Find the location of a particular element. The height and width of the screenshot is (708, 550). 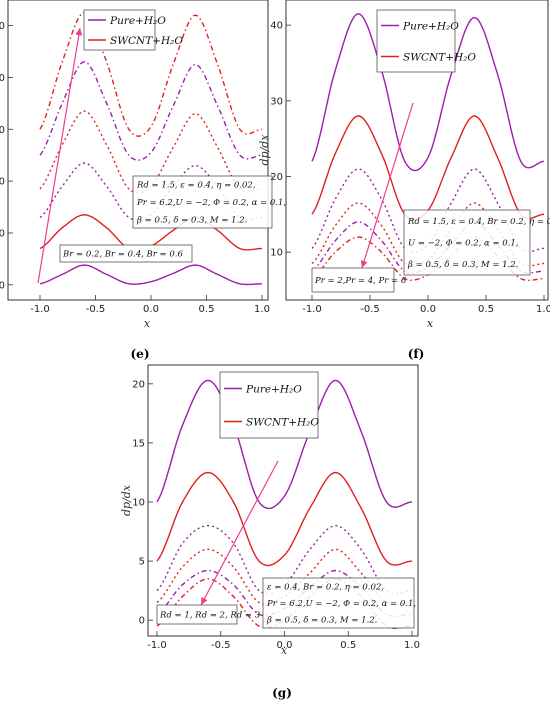

y-tick-label: 5 is located at coordinates (142, 562).